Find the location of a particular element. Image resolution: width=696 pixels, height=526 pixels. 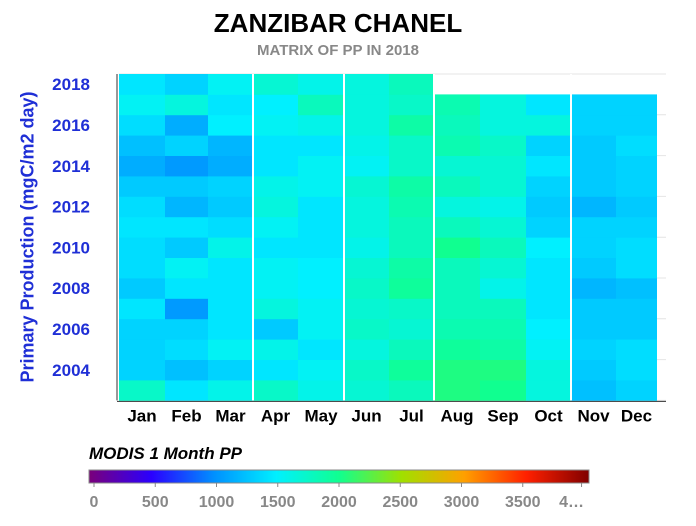

colorbar-tick-label: 2500 is located at coordinates (400, 502).